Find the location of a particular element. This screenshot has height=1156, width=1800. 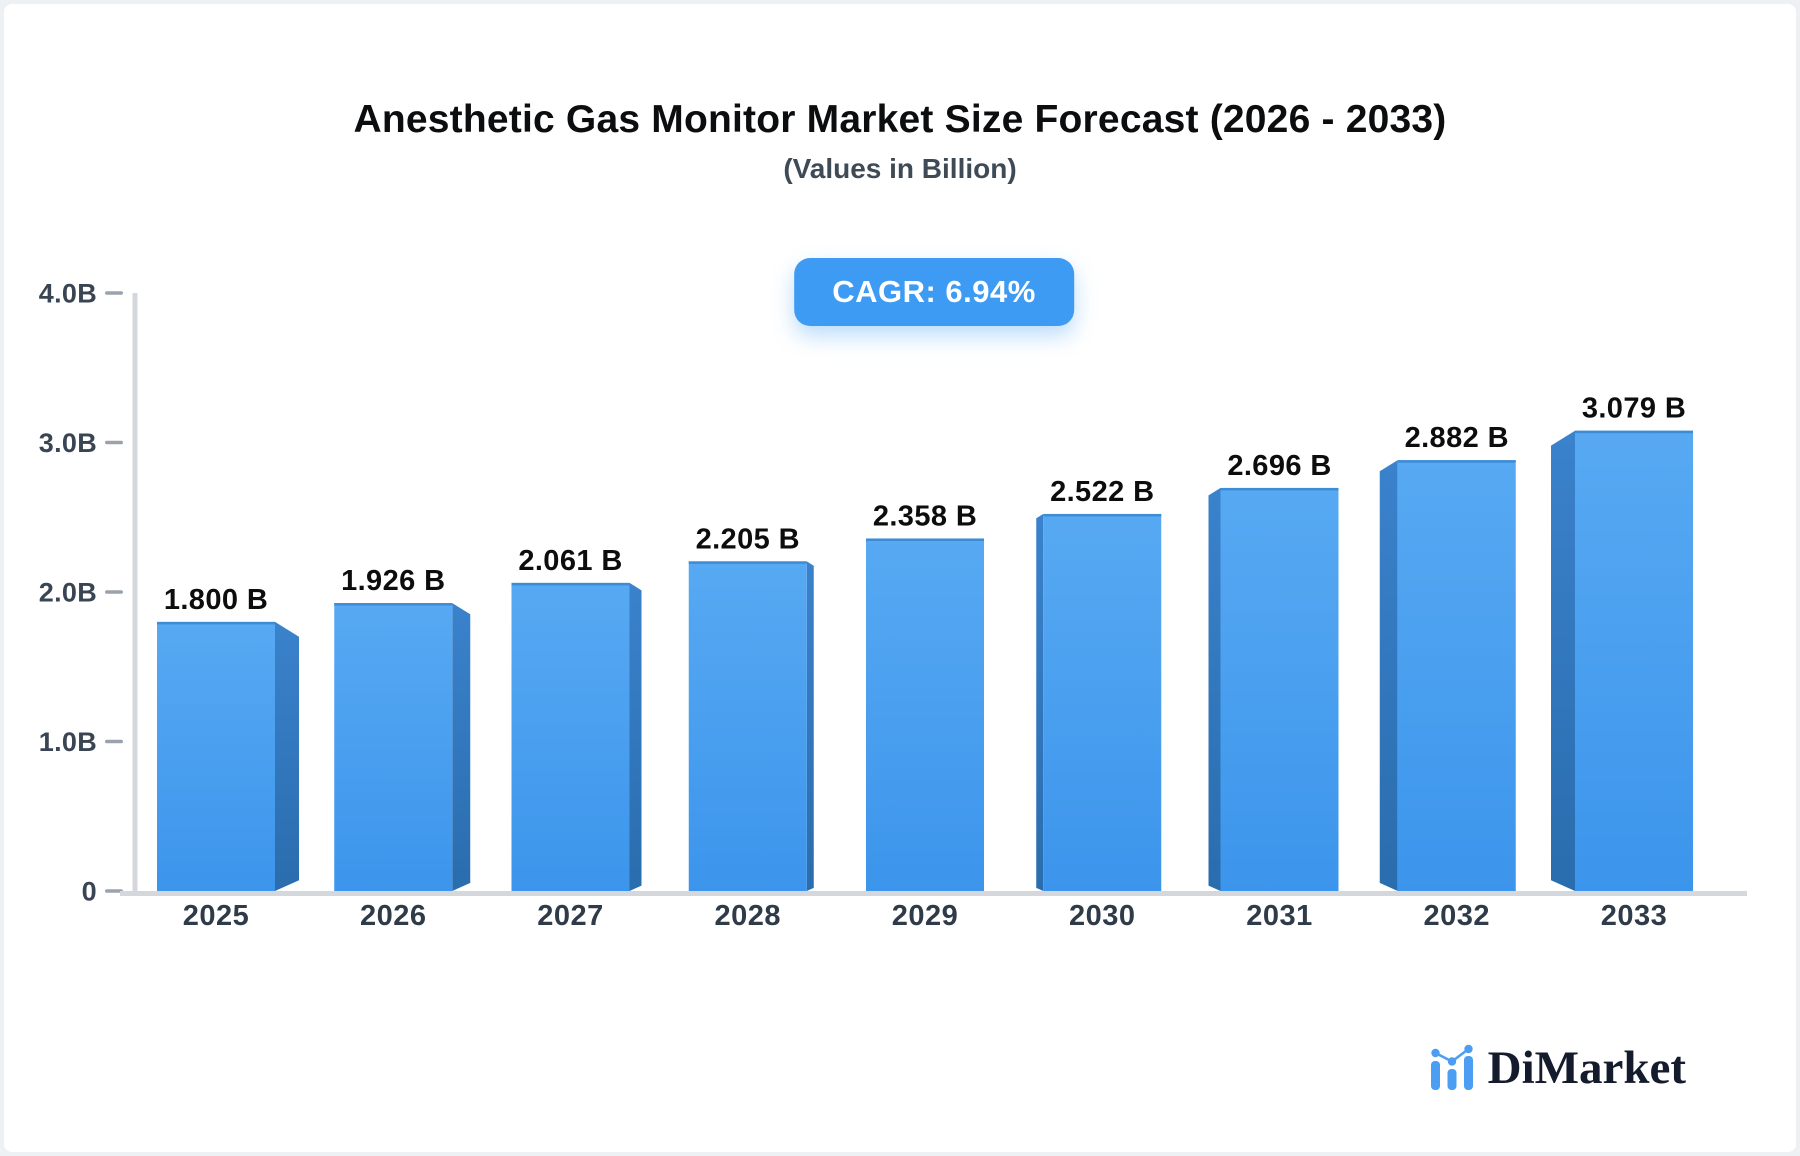

y-tick-1.0B is located at coordinates (114, 741).